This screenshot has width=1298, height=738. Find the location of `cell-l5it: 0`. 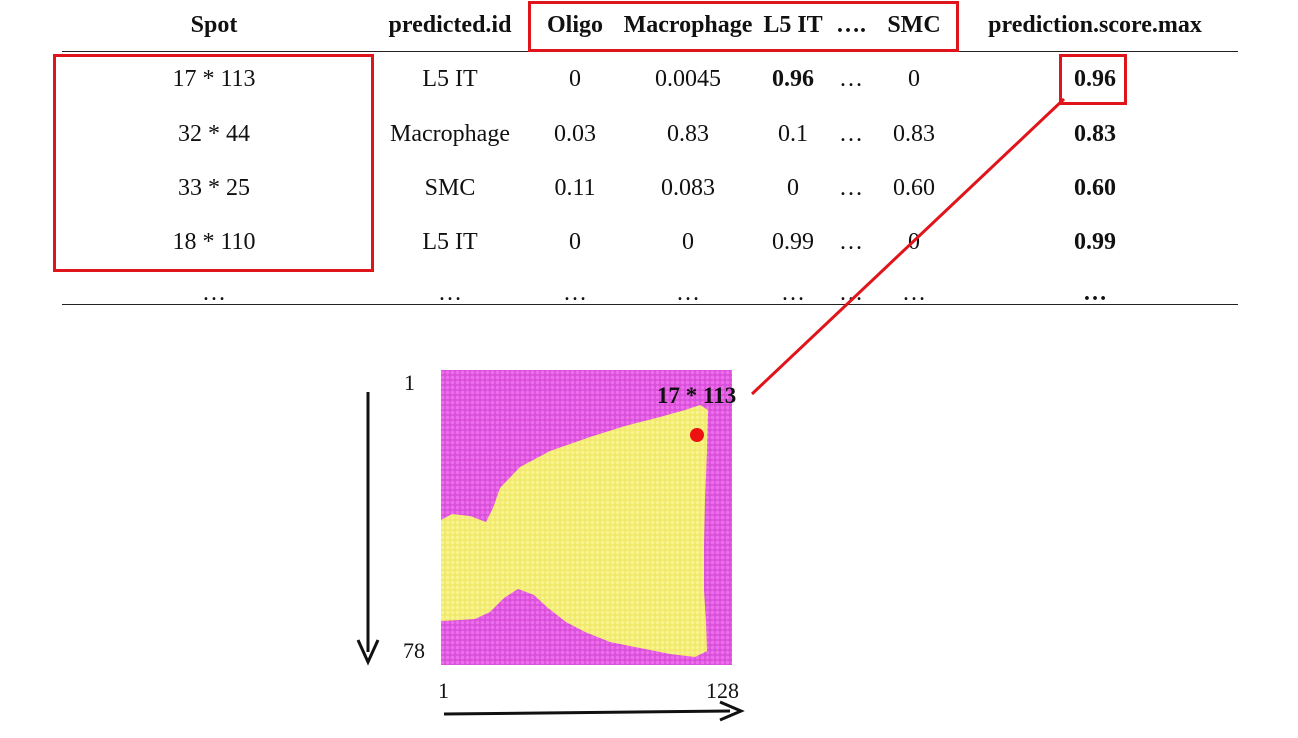

cell-l5it: 0 is located at coordinates (793, 188).